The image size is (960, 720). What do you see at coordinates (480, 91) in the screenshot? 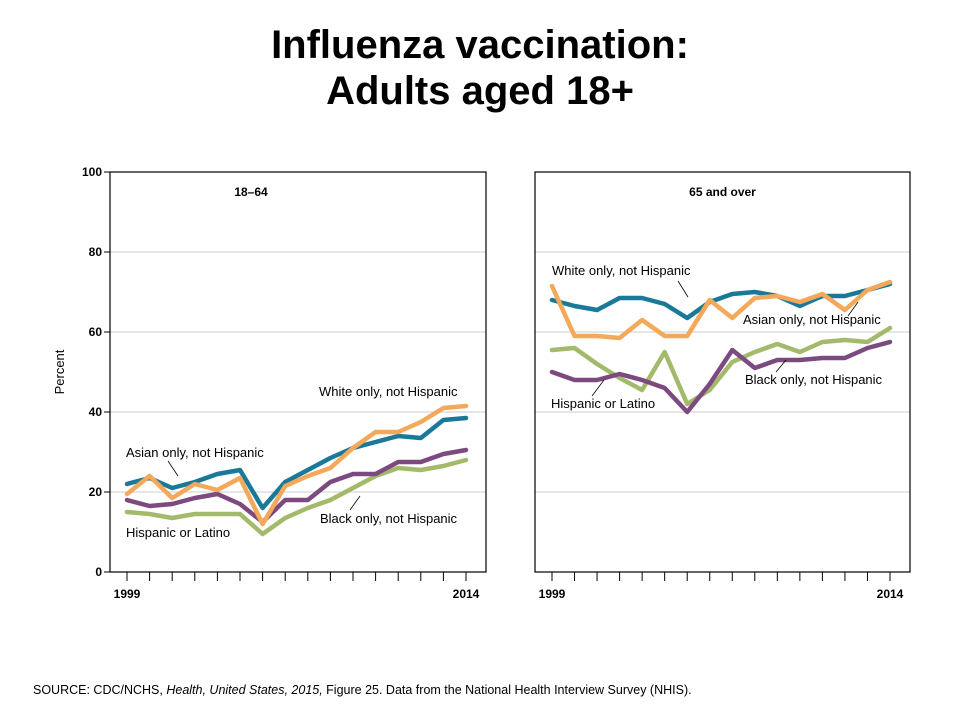
I see `title-line-2: Adults aged 18+` at bounding box center [480, 91].